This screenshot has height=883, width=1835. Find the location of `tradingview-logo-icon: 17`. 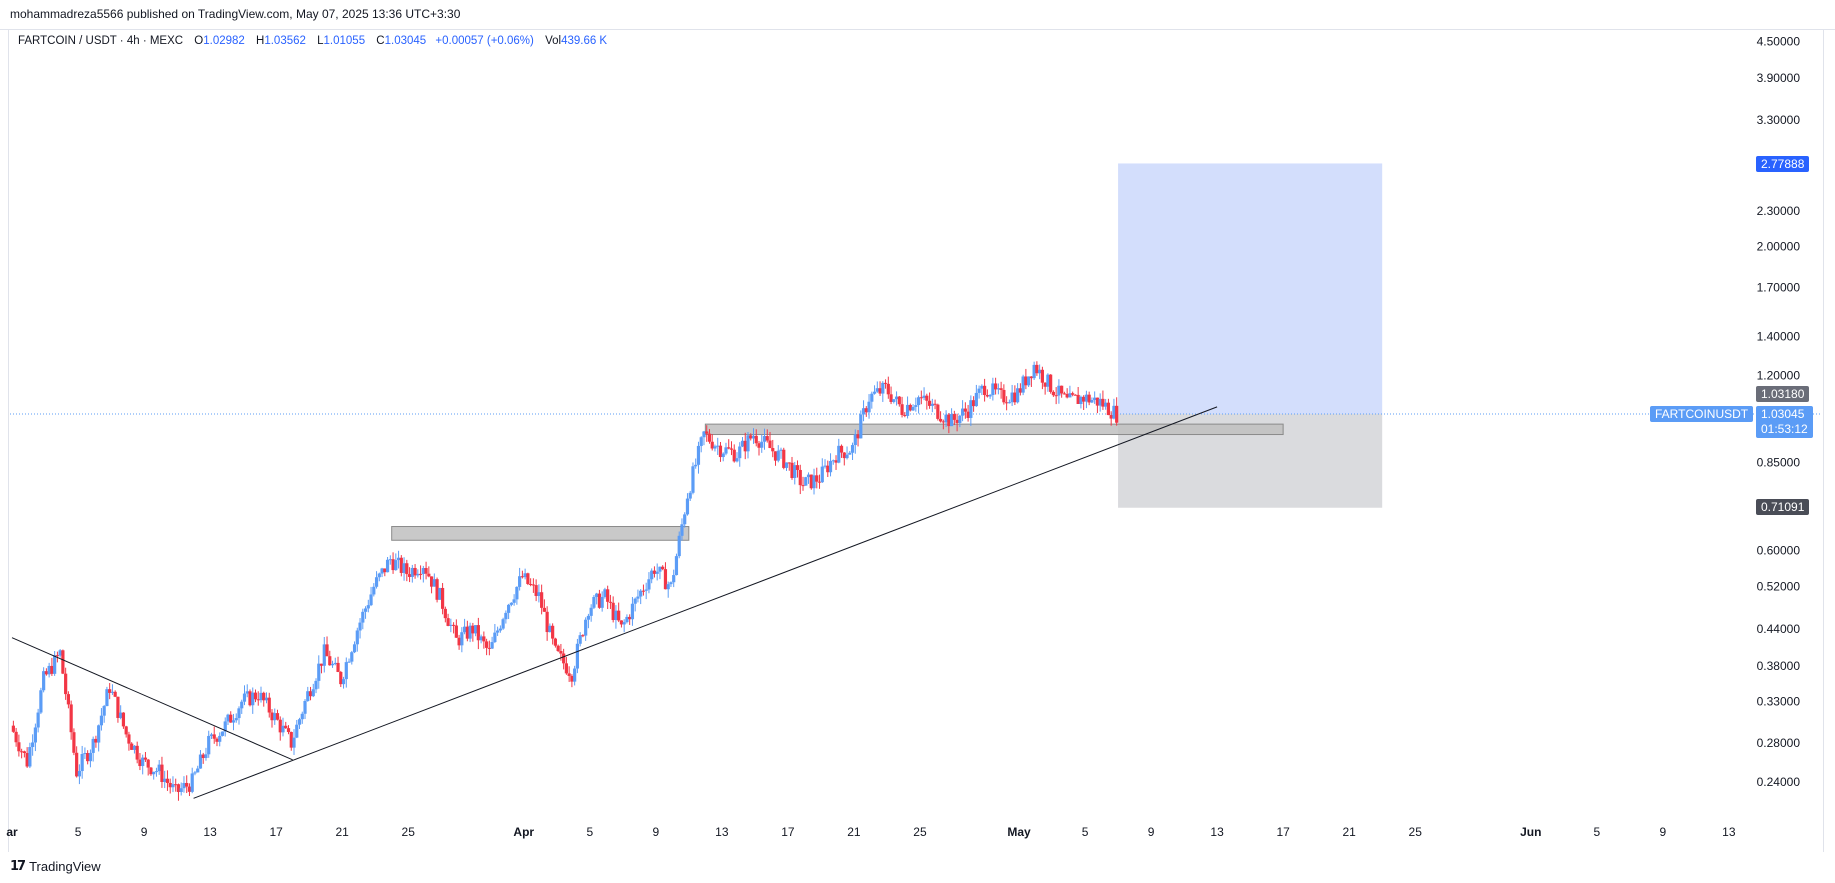

tradingview-logo-icon: 17 is located at coordinates (18, 866).